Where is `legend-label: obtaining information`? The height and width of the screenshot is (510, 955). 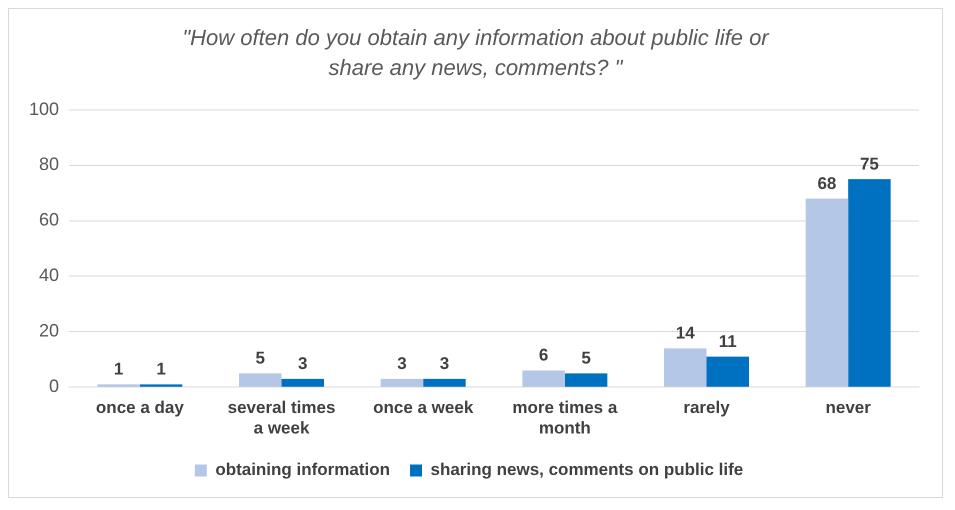 legend-label: obtaining information is located at coordinates (302, 470).